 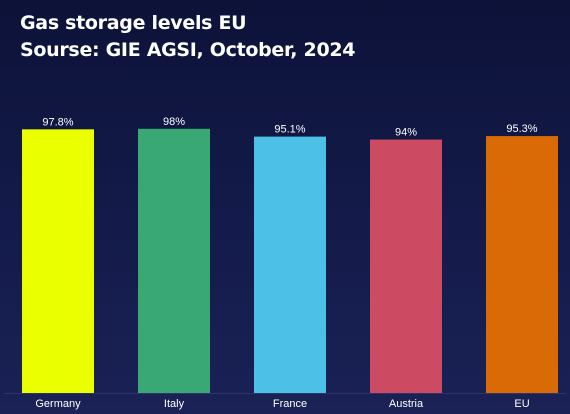 I want to click on data-label: 95.1%, so click(x=289, y=130).